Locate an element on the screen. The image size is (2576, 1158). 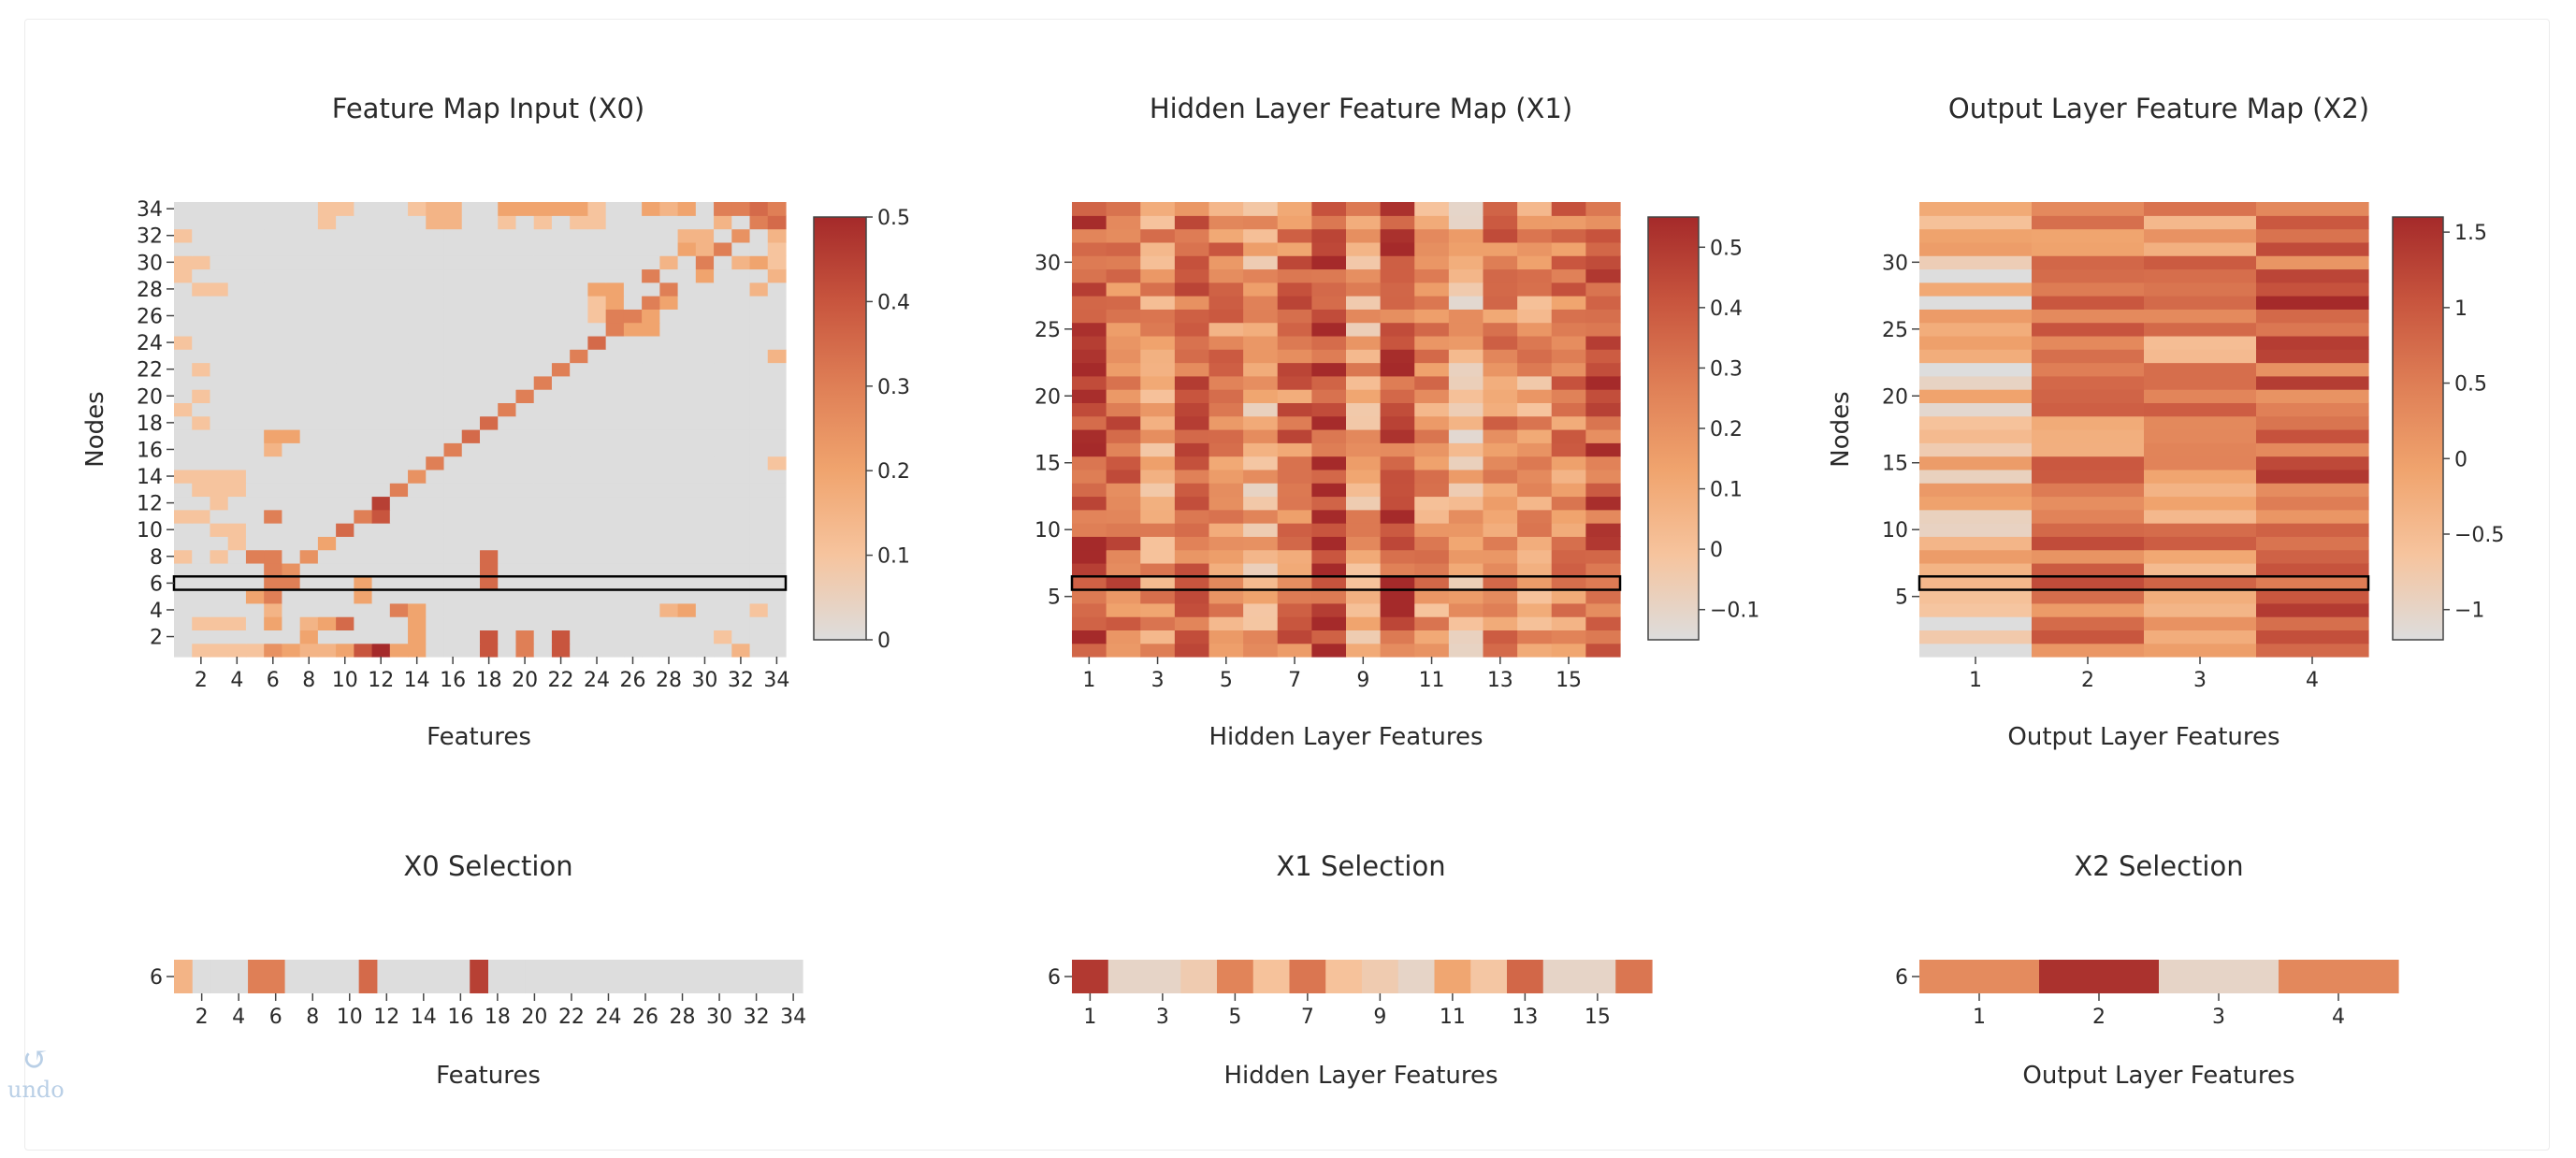
x2-colorbar-tick-label: −1 is located at coordinates (2469, 612).